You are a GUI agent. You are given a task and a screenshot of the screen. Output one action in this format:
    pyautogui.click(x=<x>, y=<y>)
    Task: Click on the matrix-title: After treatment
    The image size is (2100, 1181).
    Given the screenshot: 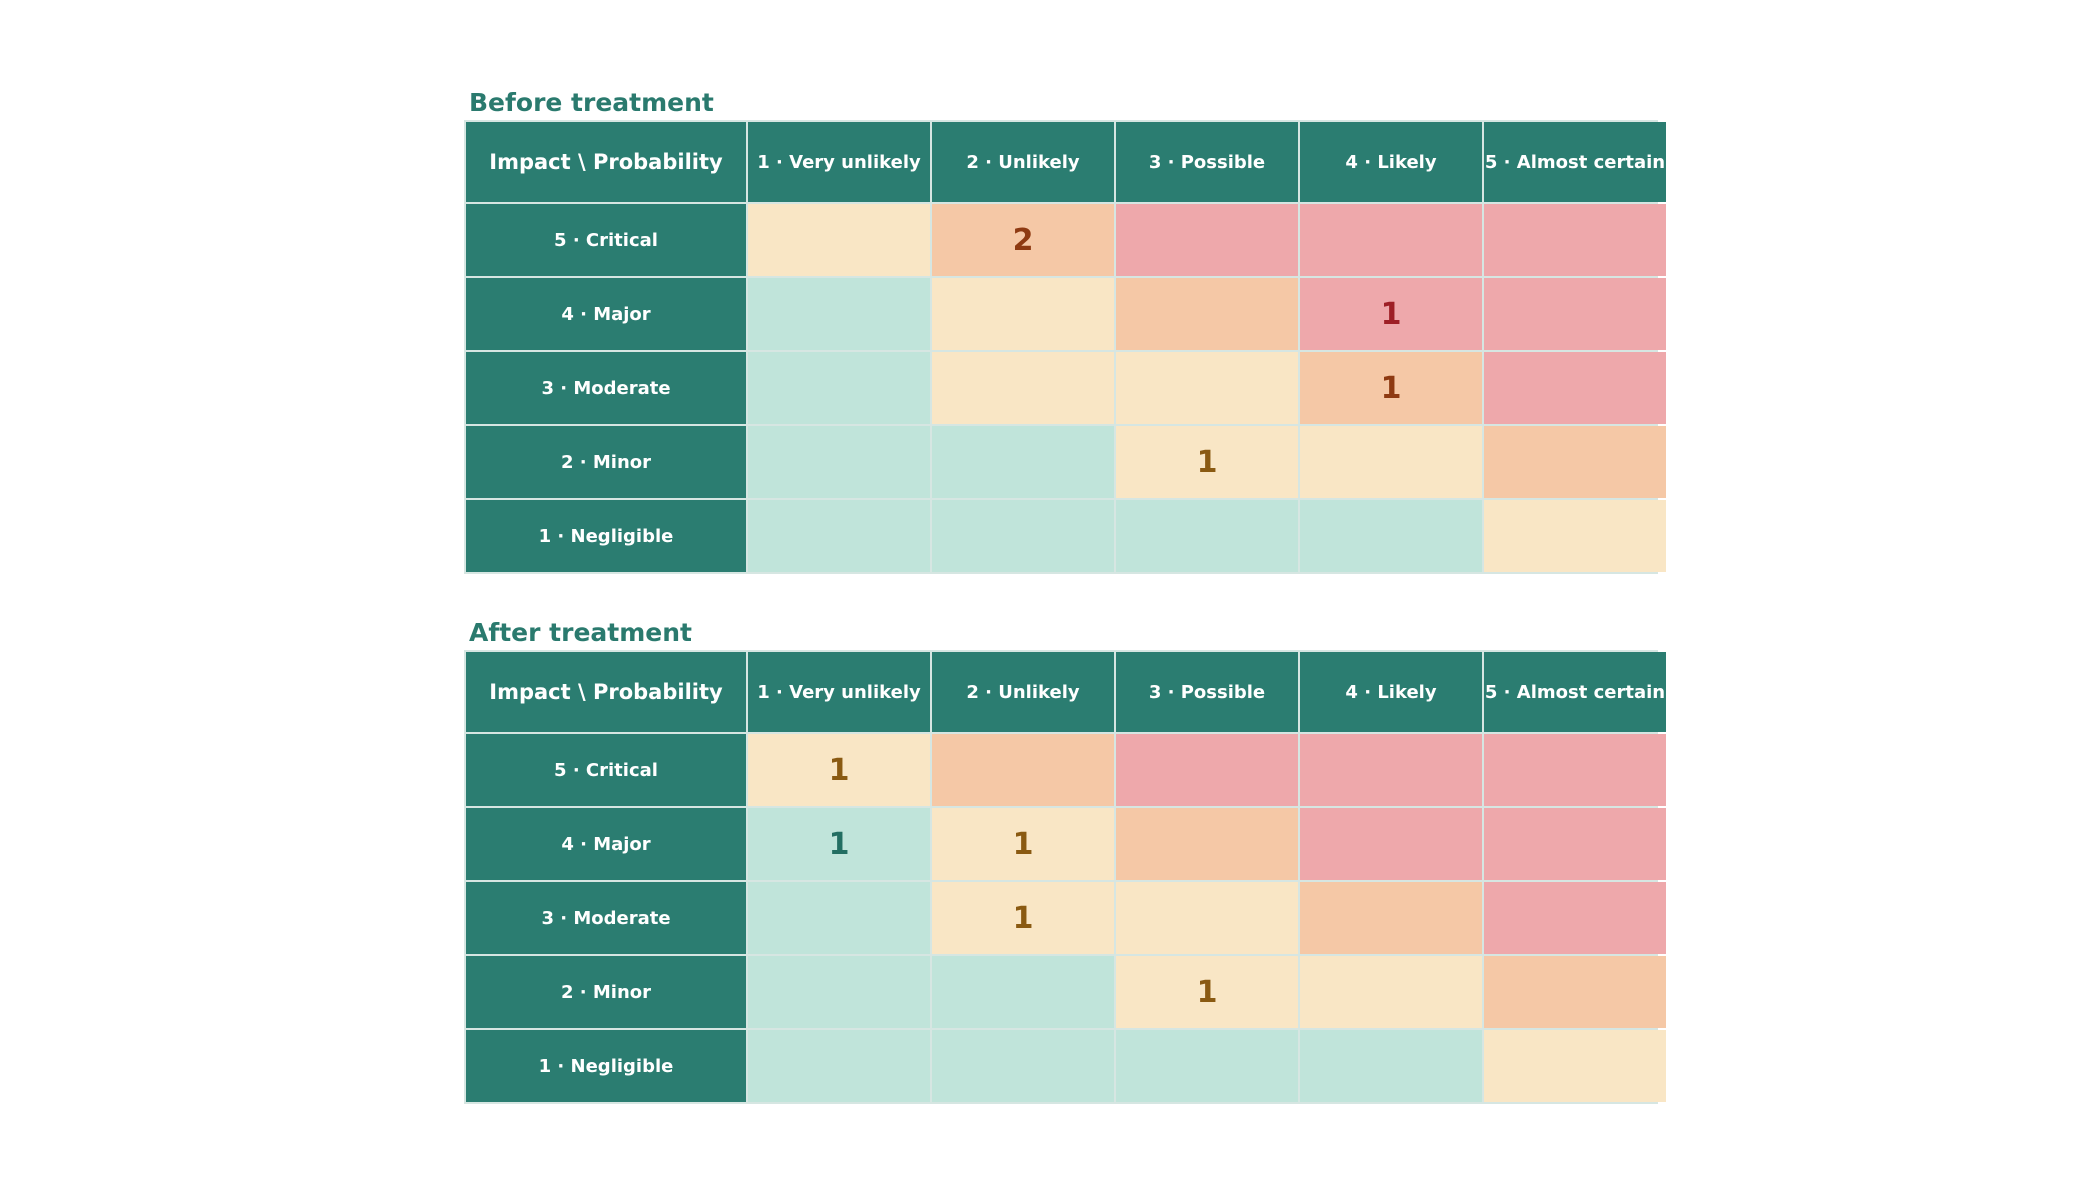 What is the action you would take?
    pyautogui.click(x=580, y=632)
    